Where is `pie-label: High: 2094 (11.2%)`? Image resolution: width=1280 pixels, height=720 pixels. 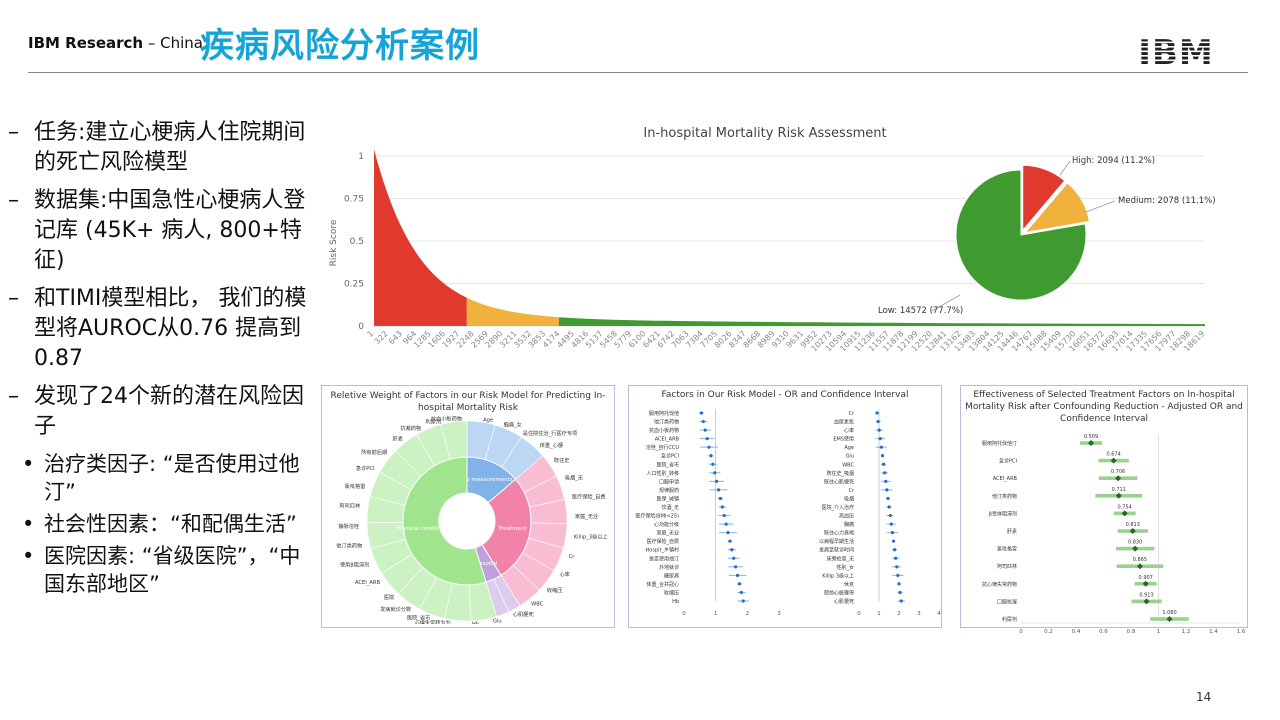
pie-label: High: 2094 (11.2%) is located at coordinates (1113, 161).